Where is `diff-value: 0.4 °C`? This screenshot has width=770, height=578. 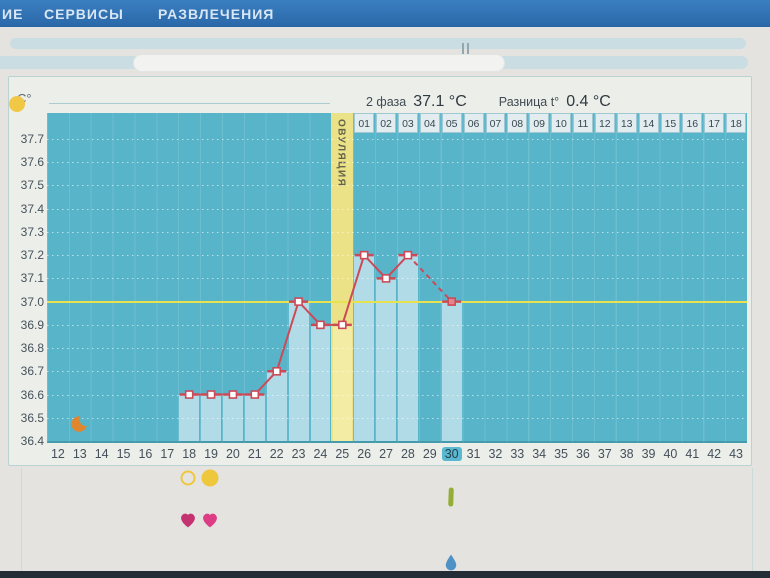
diff-value: 0.4 °C is located at coordinates (588, 101).